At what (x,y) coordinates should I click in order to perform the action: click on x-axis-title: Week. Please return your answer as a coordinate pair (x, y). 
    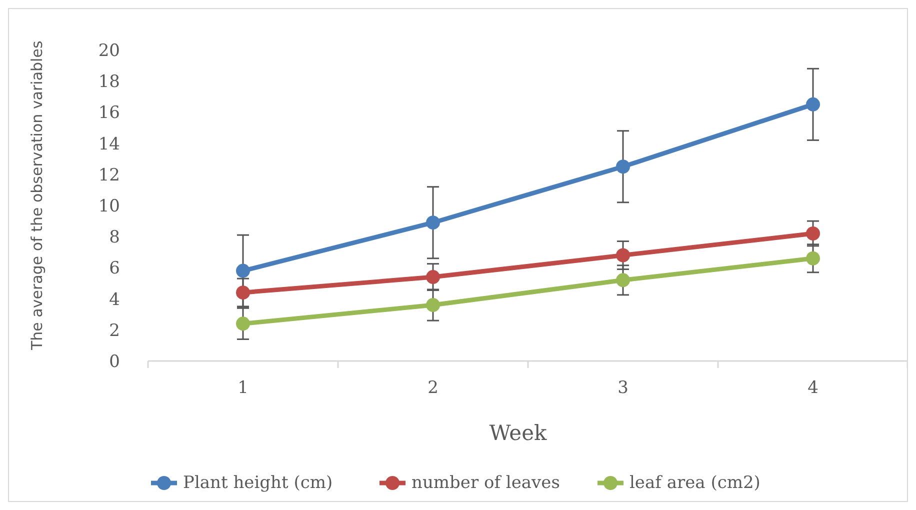
    Looking at the image, I should click on (518, 433).